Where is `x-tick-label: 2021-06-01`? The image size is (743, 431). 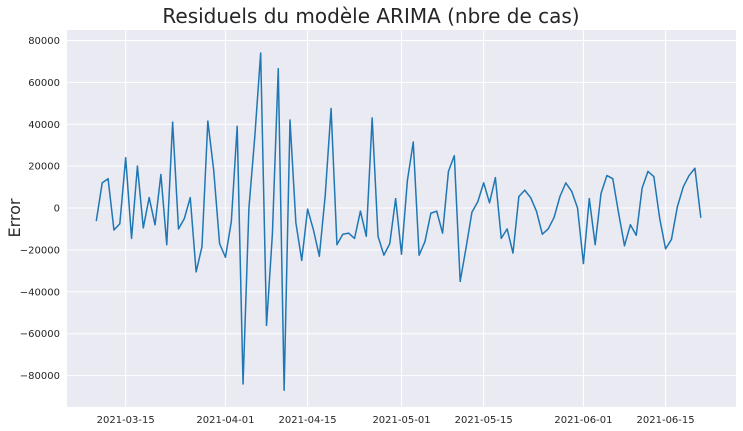 x-tick-label: 2021-06-01 is located at coordinates (583, 420).